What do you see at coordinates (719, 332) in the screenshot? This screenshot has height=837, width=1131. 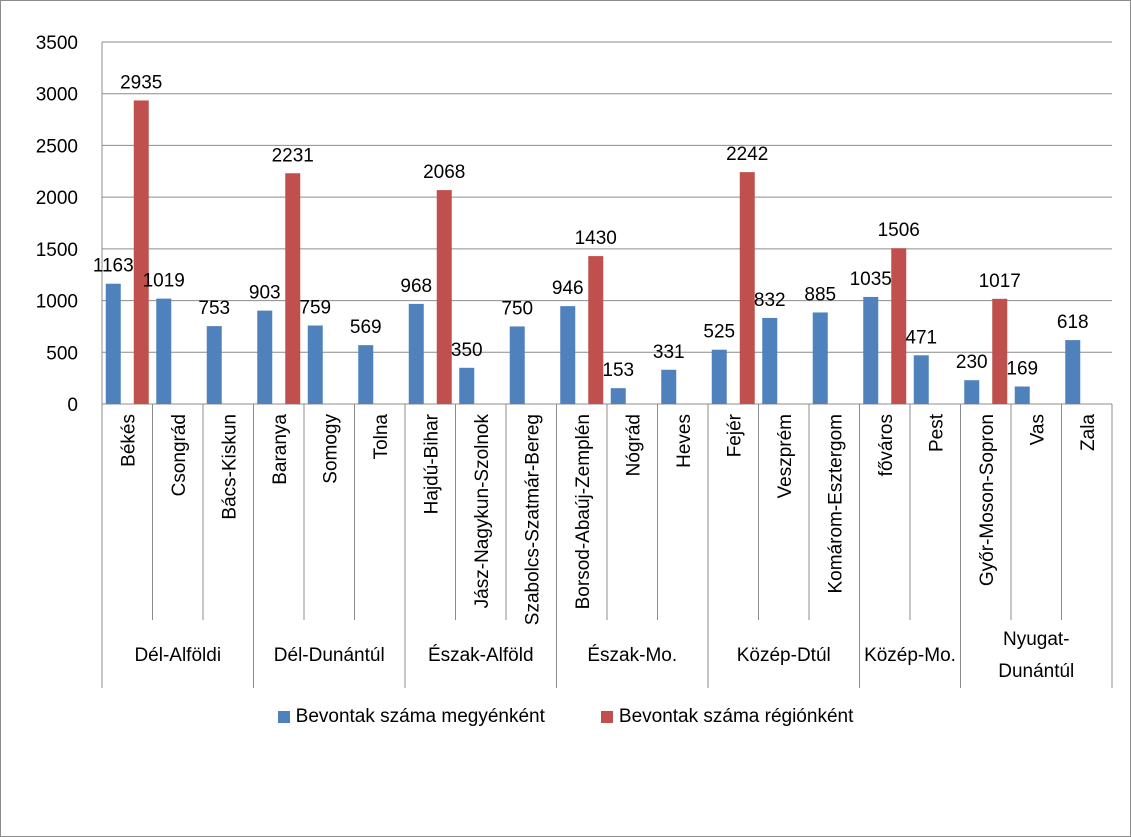 I see `data-label-series-1: 525` at bounding box center [719, 332].